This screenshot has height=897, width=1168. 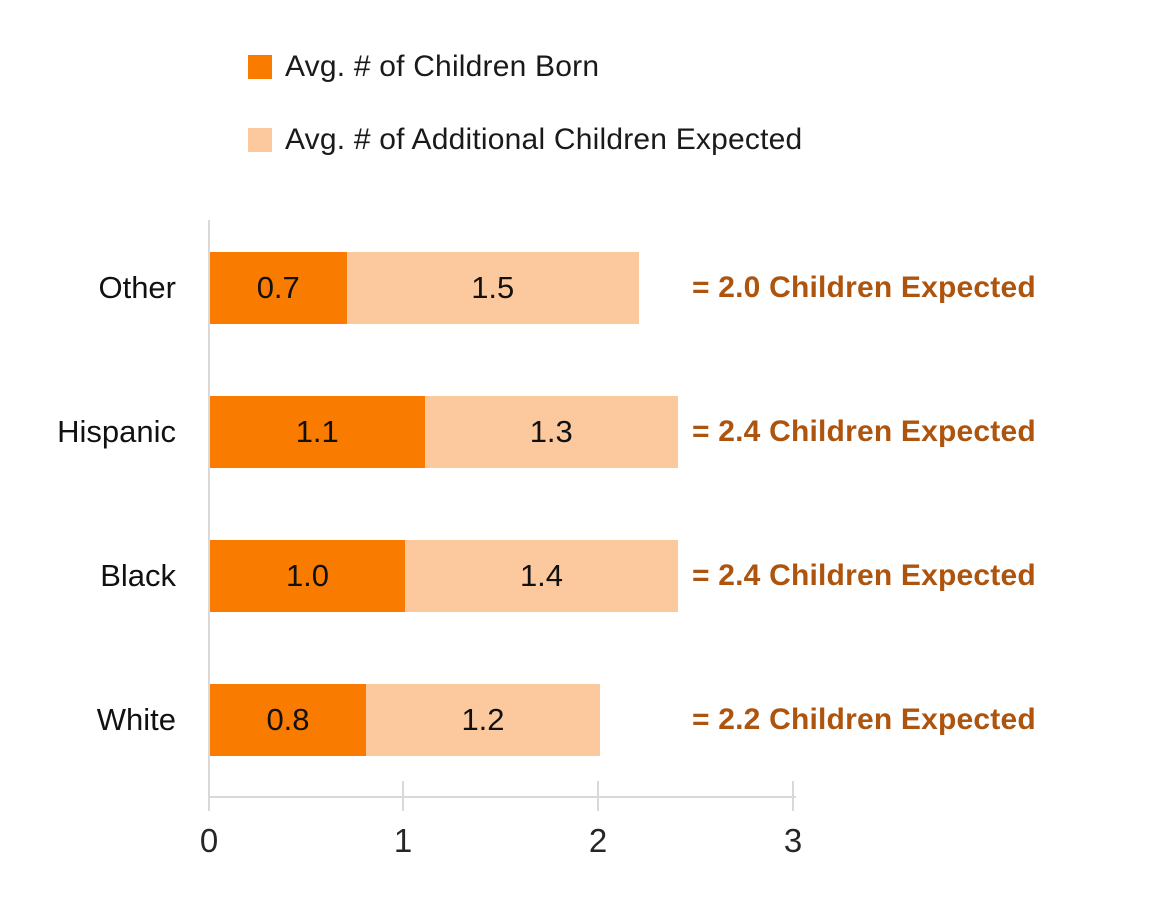 I want to click on stacked-bar: 1.1 1.3, so click(x=444, y=432).